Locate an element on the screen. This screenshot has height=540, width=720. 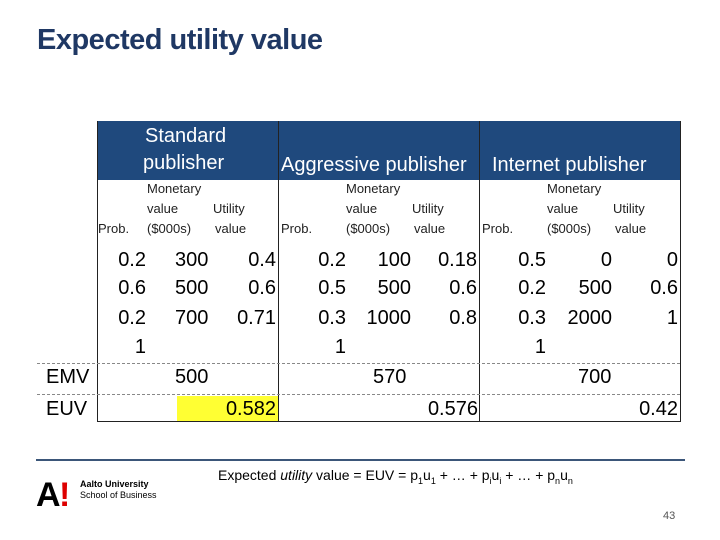
row-label-euv: EUV is located at coordinates (67, 409).